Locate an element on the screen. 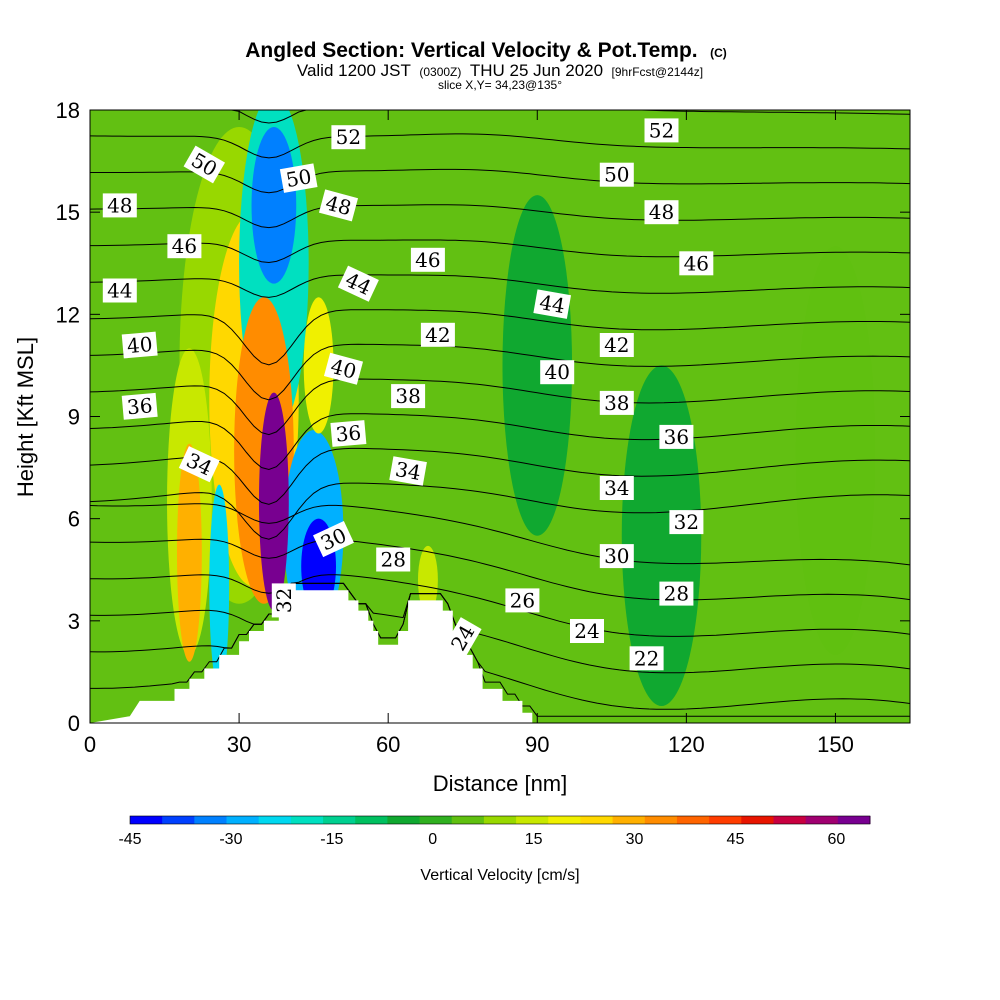 This screenshot has height=1000, width=1000. y-tick-label: 15 is located at coordinates (68, 212).